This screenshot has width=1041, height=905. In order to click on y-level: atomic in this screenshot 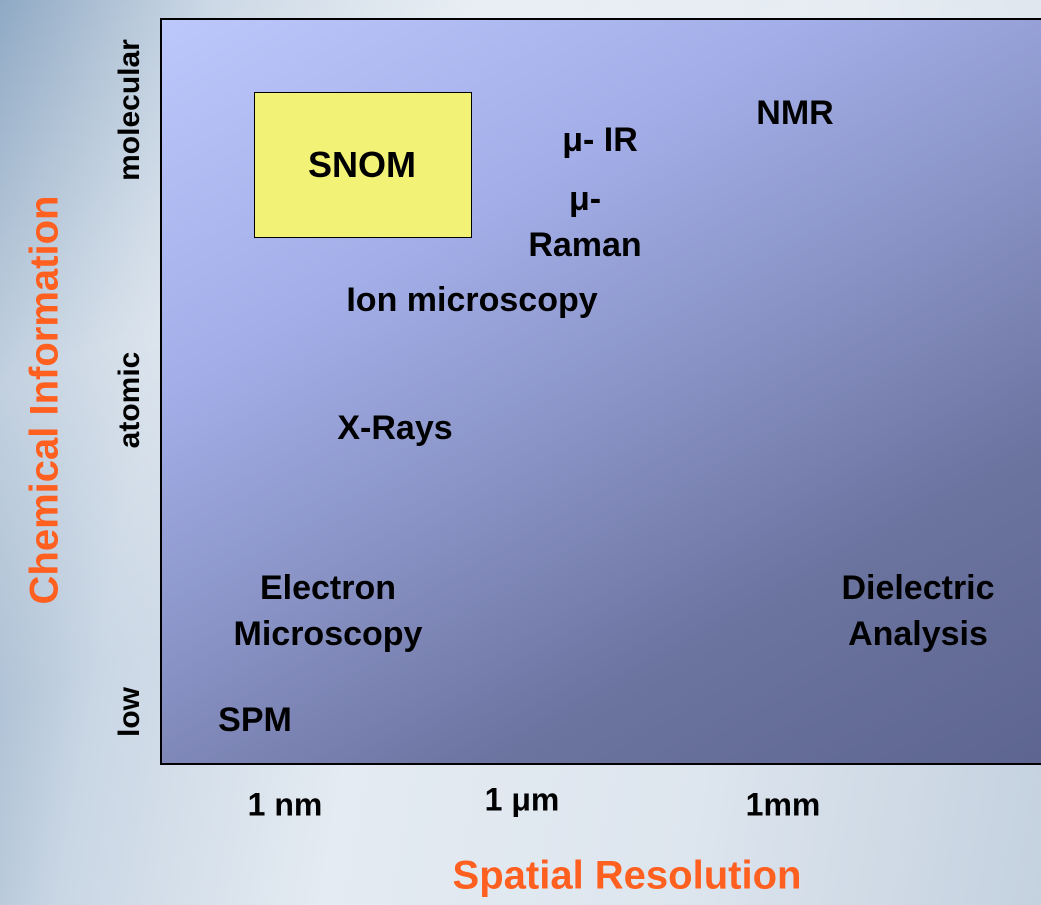, I will do `click(129, 400)`.